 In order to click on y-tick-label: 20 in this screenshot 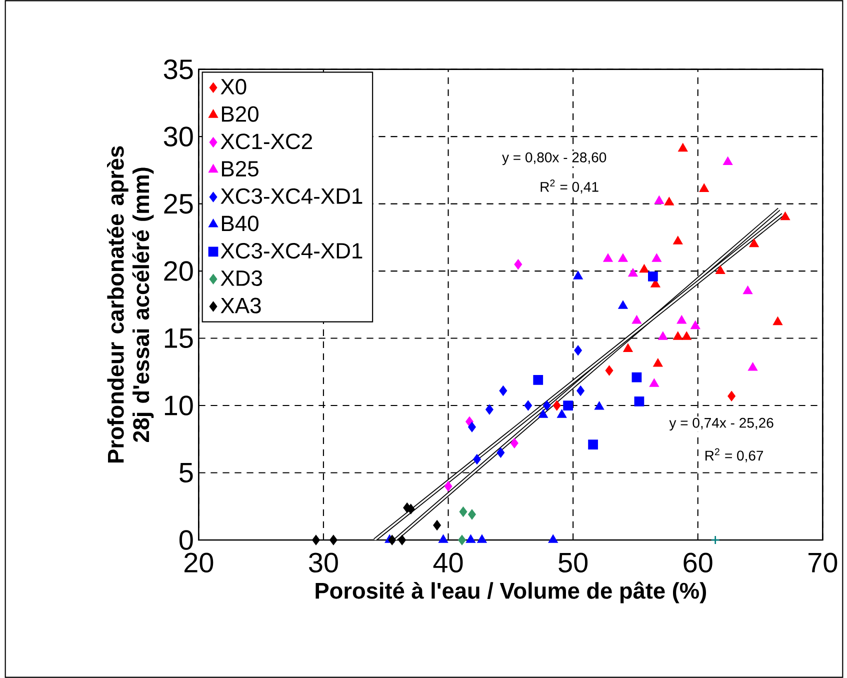, I will do `click(178, 271)`.